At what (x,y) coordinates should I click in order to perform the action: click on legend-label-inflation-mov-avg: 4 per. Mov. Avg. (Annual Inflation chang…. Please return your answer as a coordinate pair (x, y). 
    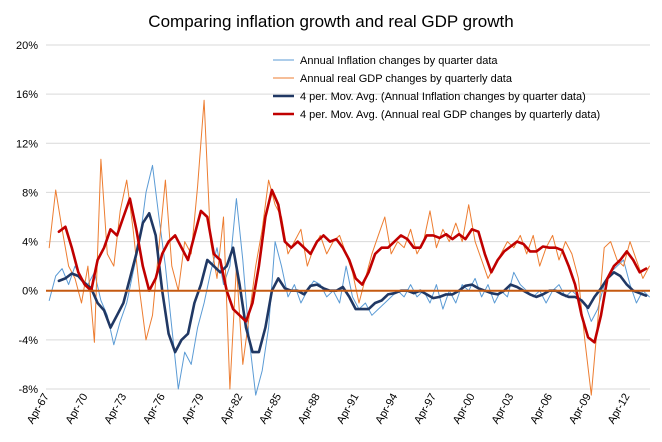
    Looking at the image, I should click on (443, 97).